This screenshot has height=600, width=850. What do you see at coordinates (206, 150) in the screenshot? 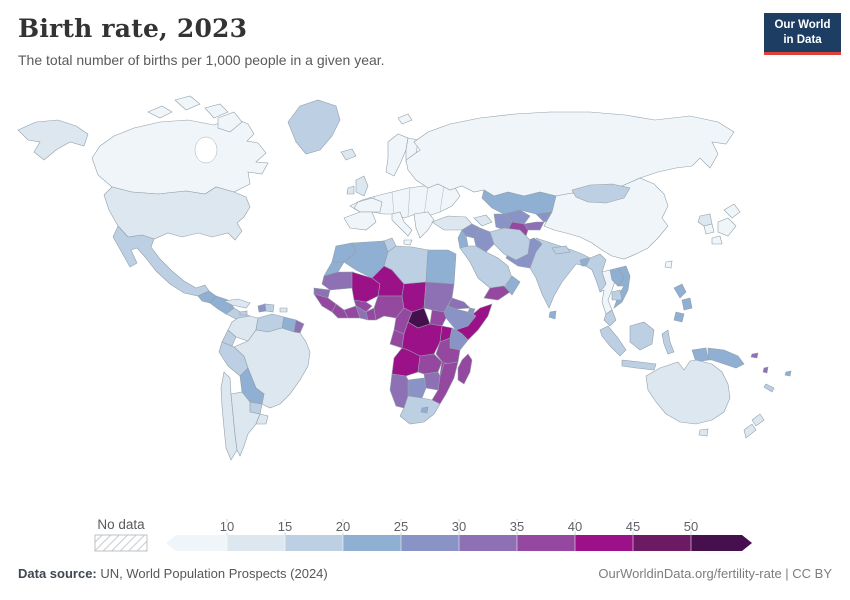
I see `hudson-bay` at bounding box center [206, 150].